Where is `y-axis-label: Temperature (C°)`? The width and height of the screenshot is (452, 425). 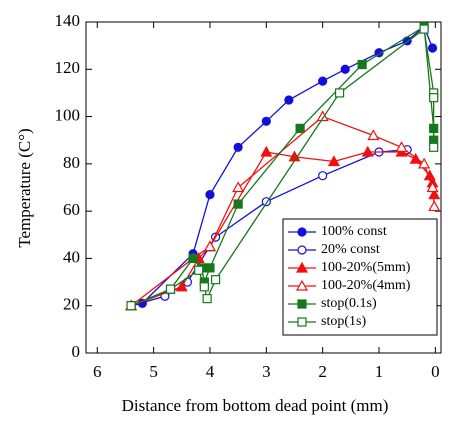
y-axis-label: Temperature (C°) is located at coordinates (24, 187).